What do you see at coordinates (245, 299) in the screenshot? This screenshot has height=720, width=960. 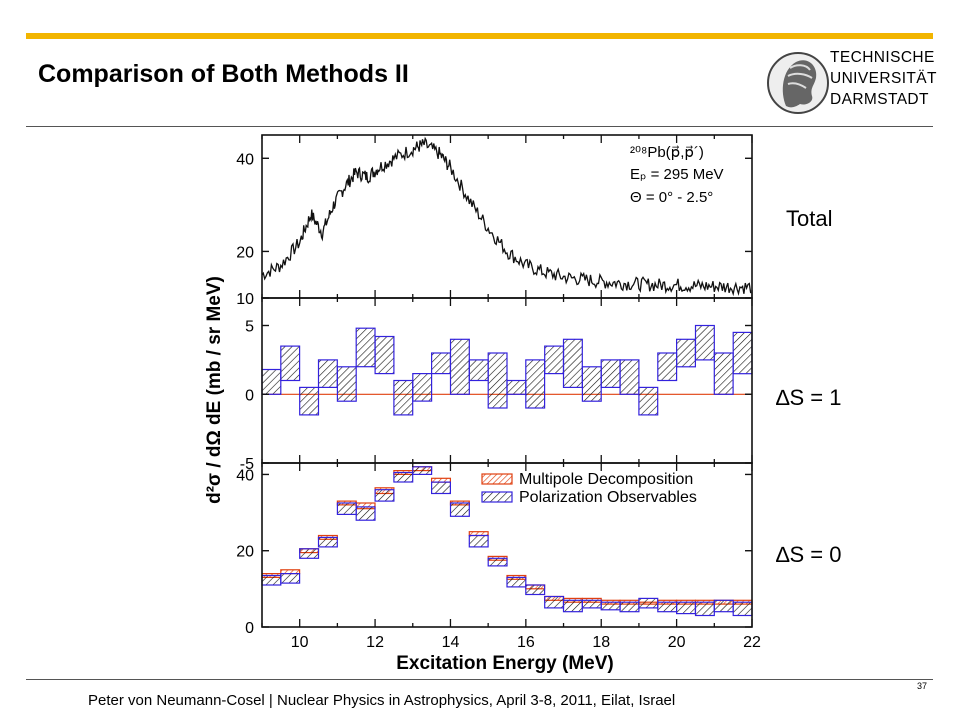 I see `y-tick-label: 10` at bounding box center [245, 299].